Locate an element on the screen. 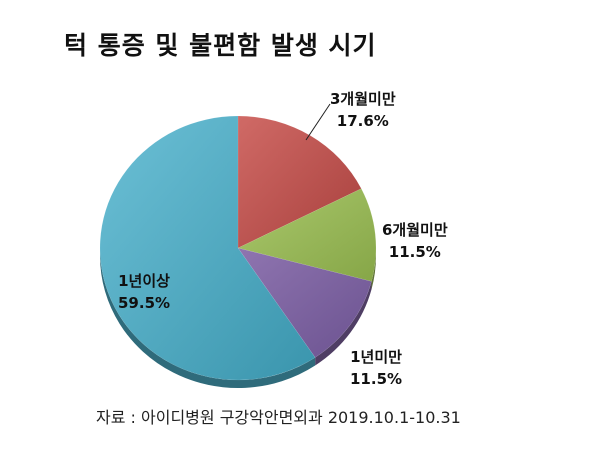  chart-title: 턱 통증 및 불편함 발생 시기 is located at coordinates (220, 45).